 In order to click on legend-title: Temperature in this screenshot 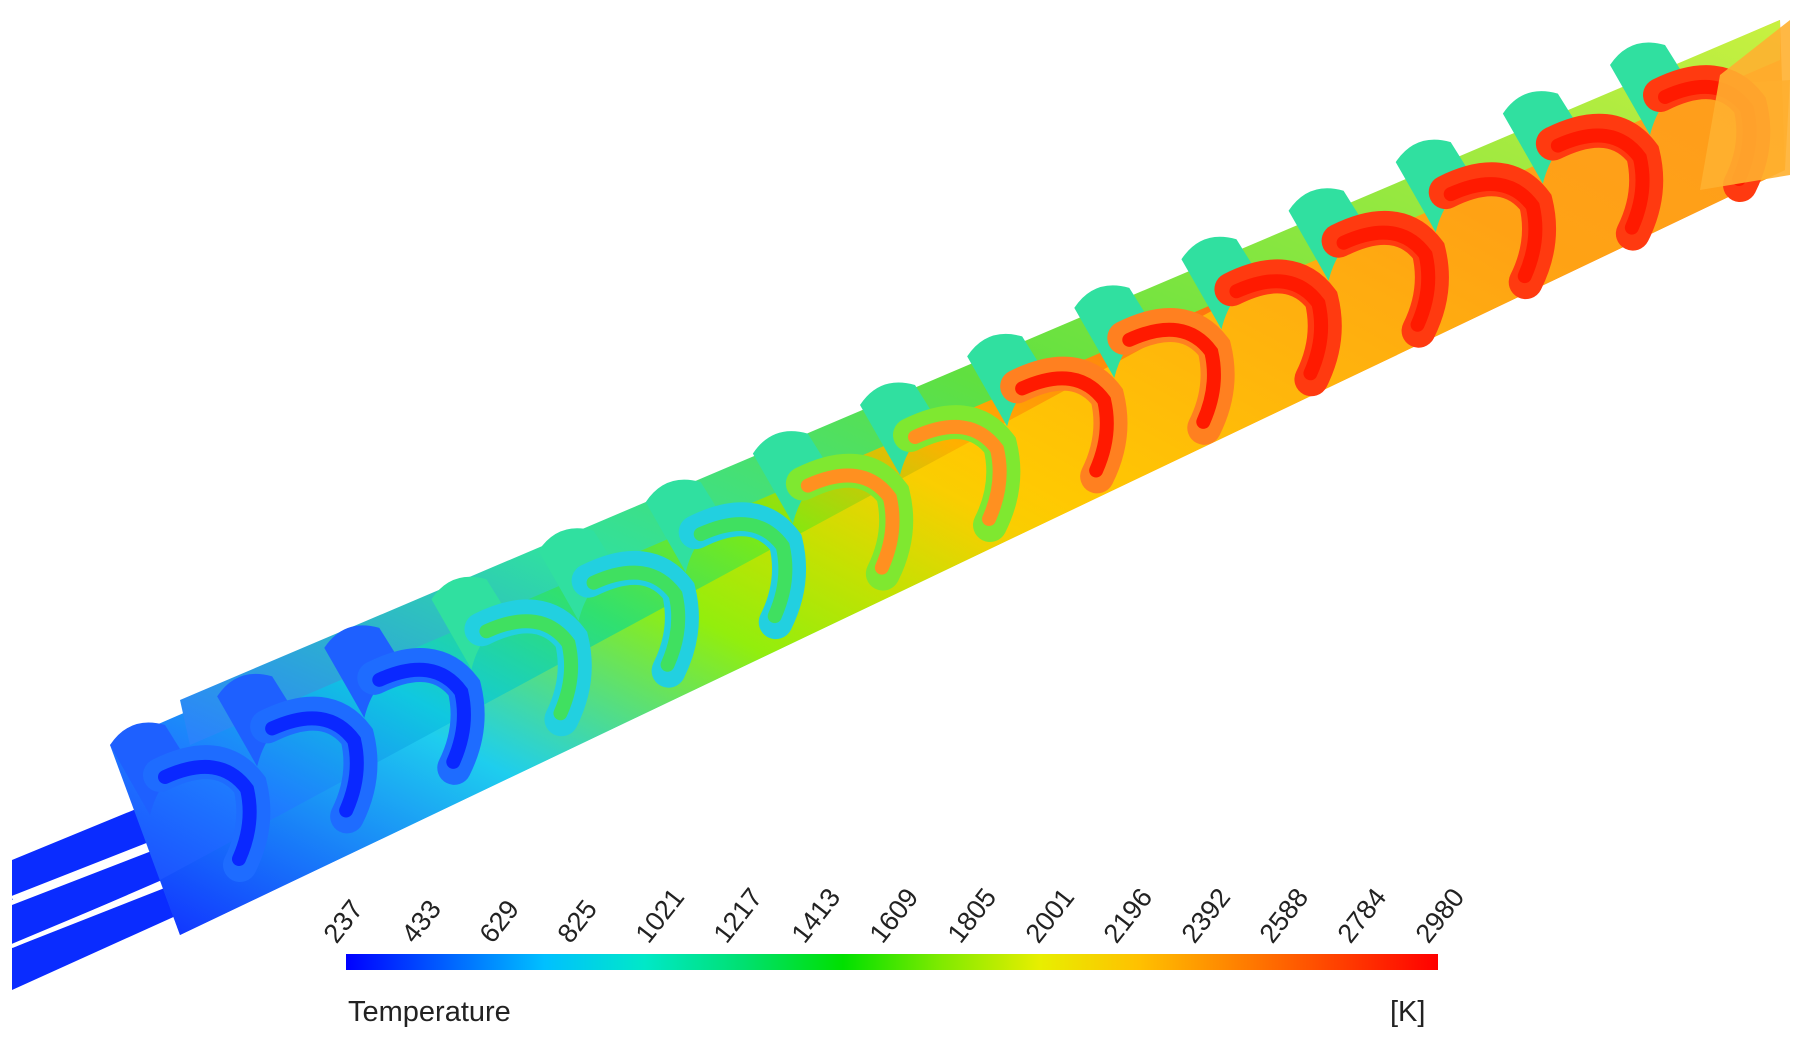, I will do `click(429, 1012)`.